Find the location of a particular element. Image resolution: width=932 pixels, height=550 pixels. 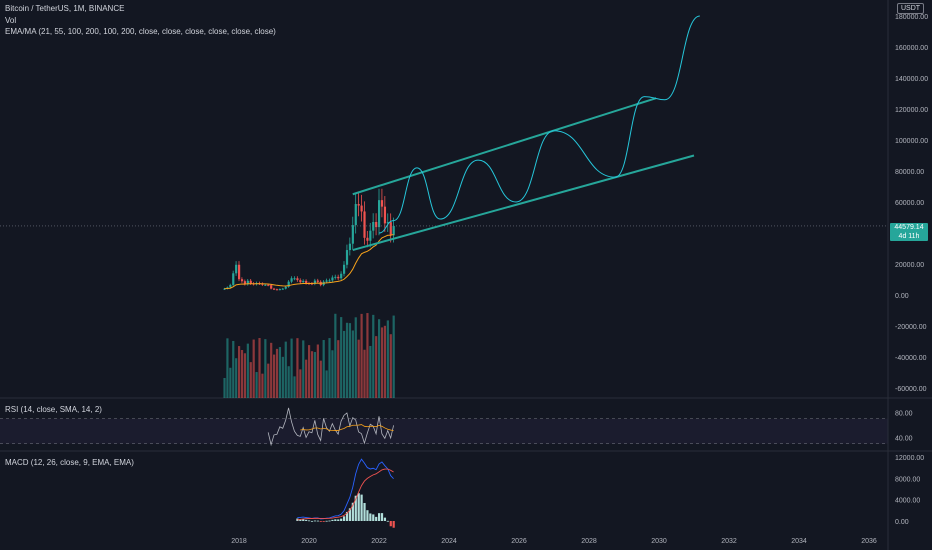

time-tick-label: 2034 is located at coordinates (799, 541).